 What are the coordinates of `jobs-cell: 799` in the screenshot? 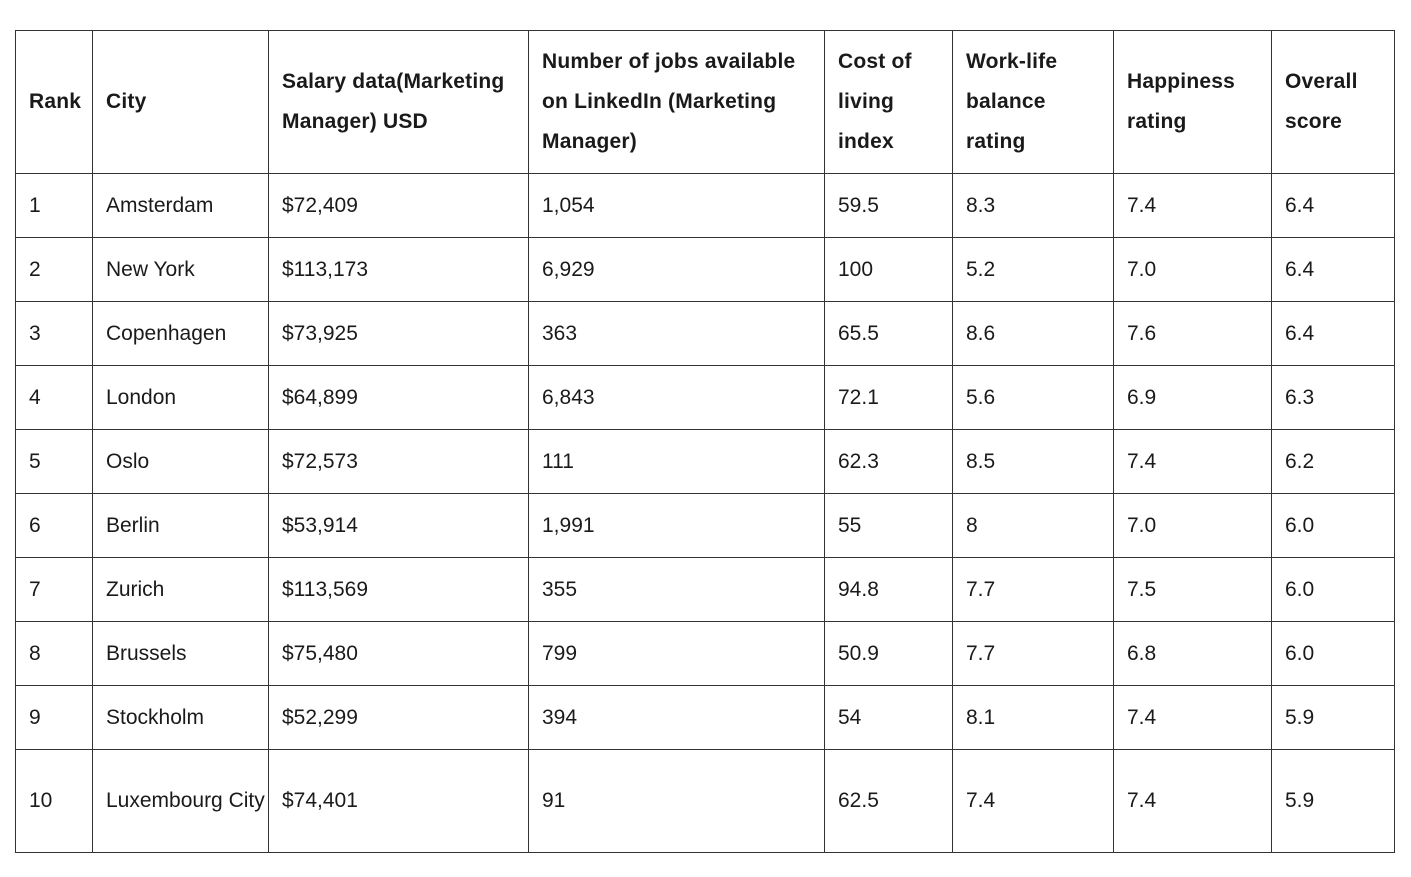 It's located at (676, 653).